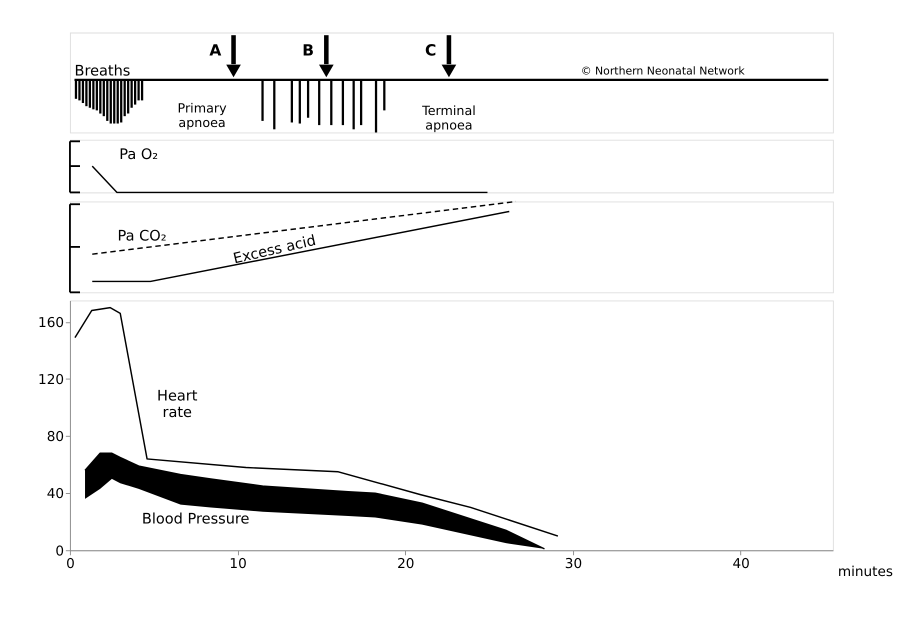  Describe the element at coordinates (177, 405) in the screenshot. I see `series-label: Heart rate` at that location.